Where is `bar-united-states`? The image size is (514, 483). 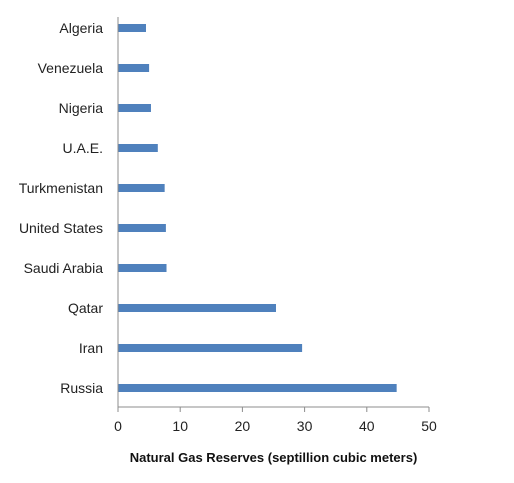
bar-united-states is located at coordinates (142, 228).